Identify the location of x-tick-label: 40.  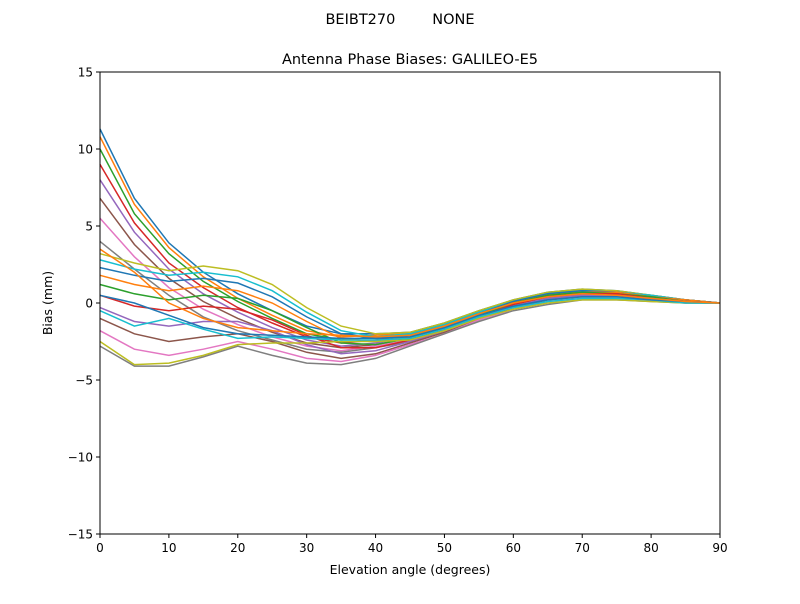
(375, 548).